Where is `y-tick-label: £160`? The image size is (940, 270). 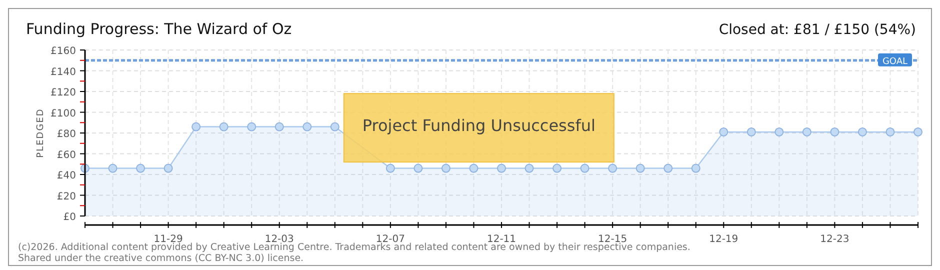
y-tick-label: £160 is located at coordinates (63, 51).